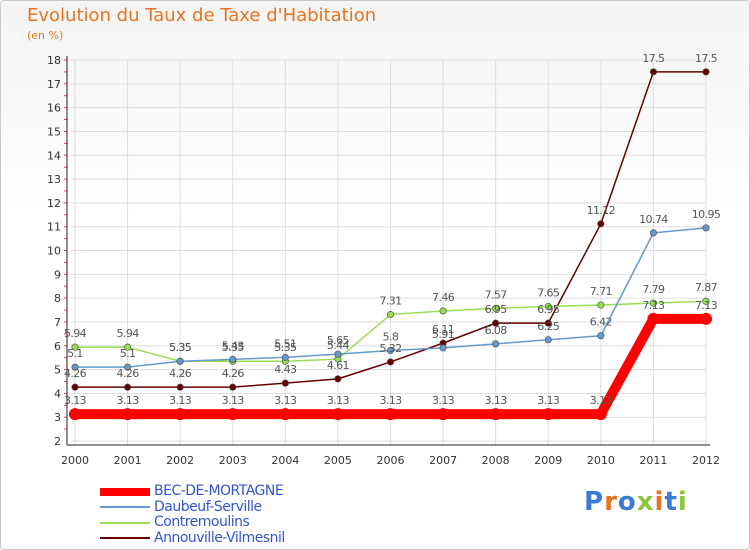  What do you see at coordinates (57, 417) in the screenshot?
I see `y-tick-label: 3` at bounding box center [57, 417].